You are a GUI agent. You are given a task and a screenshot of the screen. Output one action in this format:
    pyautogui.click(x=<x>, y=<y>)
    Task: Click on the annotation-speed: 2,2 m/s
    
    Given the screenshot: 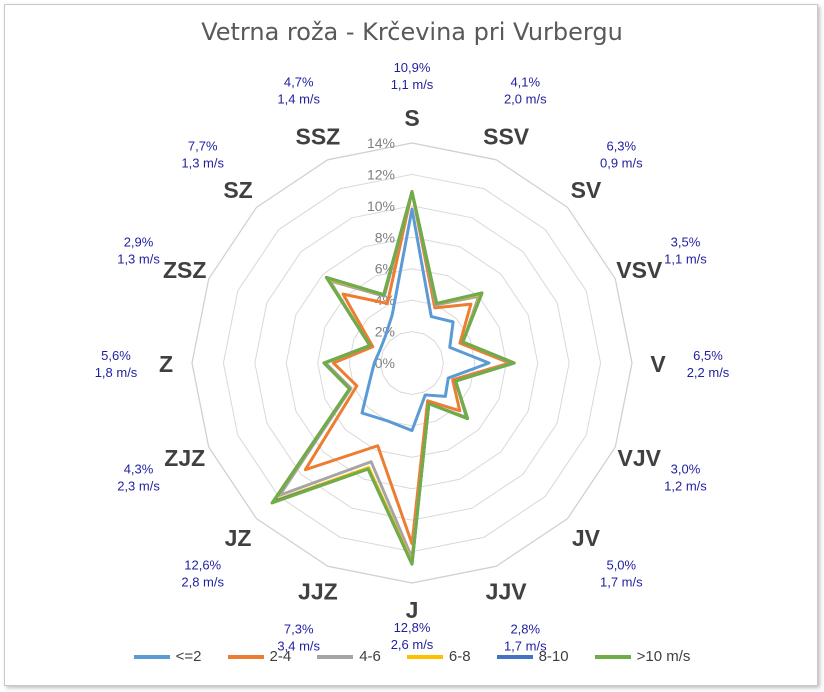 What is the action you would take?
    pyautogui.click(x=708, y=372)
    